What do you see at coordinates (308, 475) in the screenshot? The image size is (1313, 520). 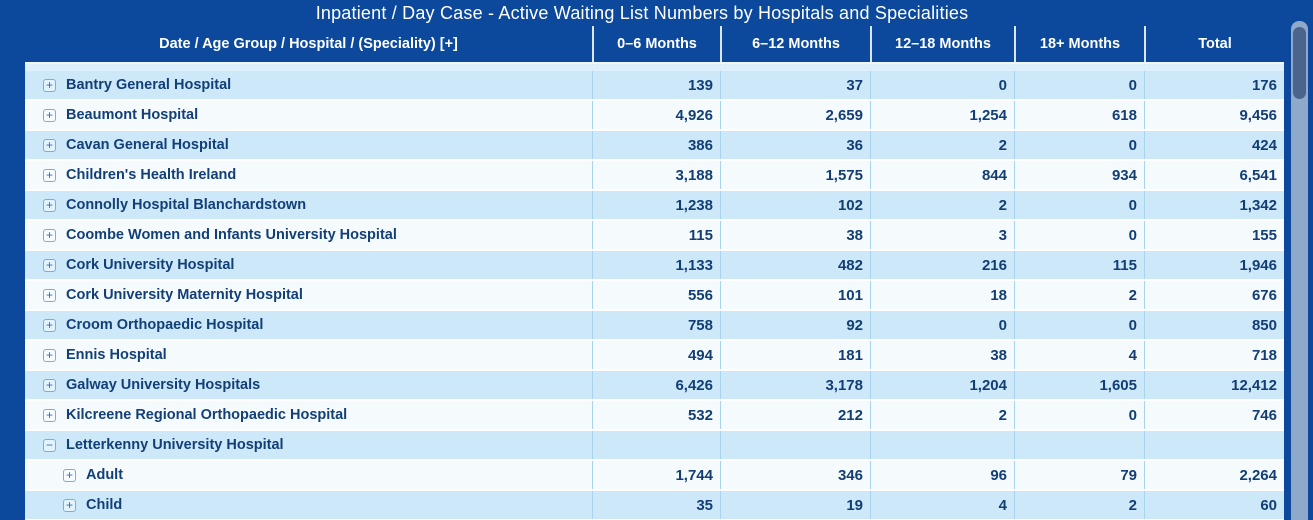 I see `row-name-cell: + Adult` at bounding box center [308, 475].